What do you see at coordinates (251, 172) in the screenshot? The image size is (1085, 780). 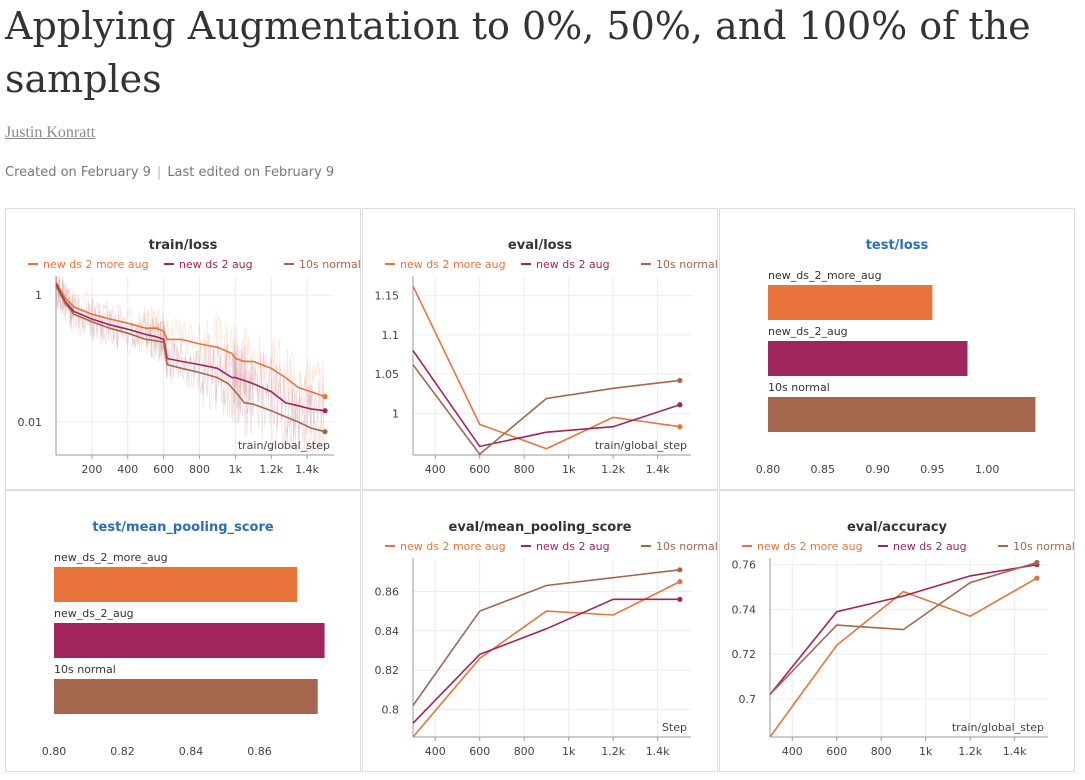 I see `edited-date: Last edited on February 9` at bounding box center [251, 172].